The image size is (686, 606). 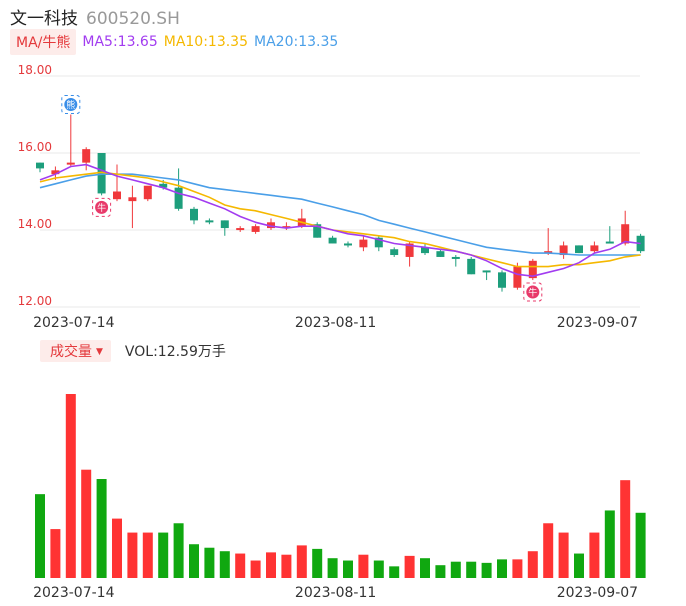 What do you see at coordinates (206, 42) in the screenshot?
I see `ma10-legend: MA10:13.35` at bounding box center [206, 42].